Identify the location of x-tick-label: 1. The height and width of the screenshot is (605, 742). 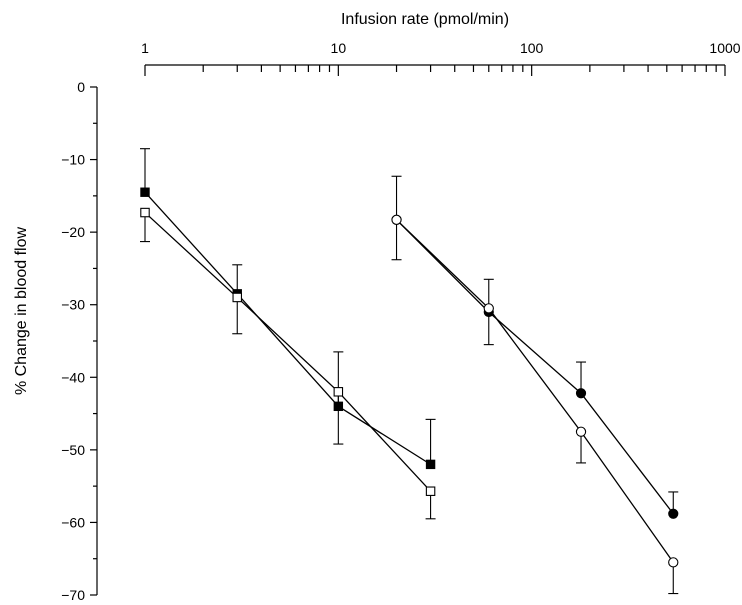
(145, 48).